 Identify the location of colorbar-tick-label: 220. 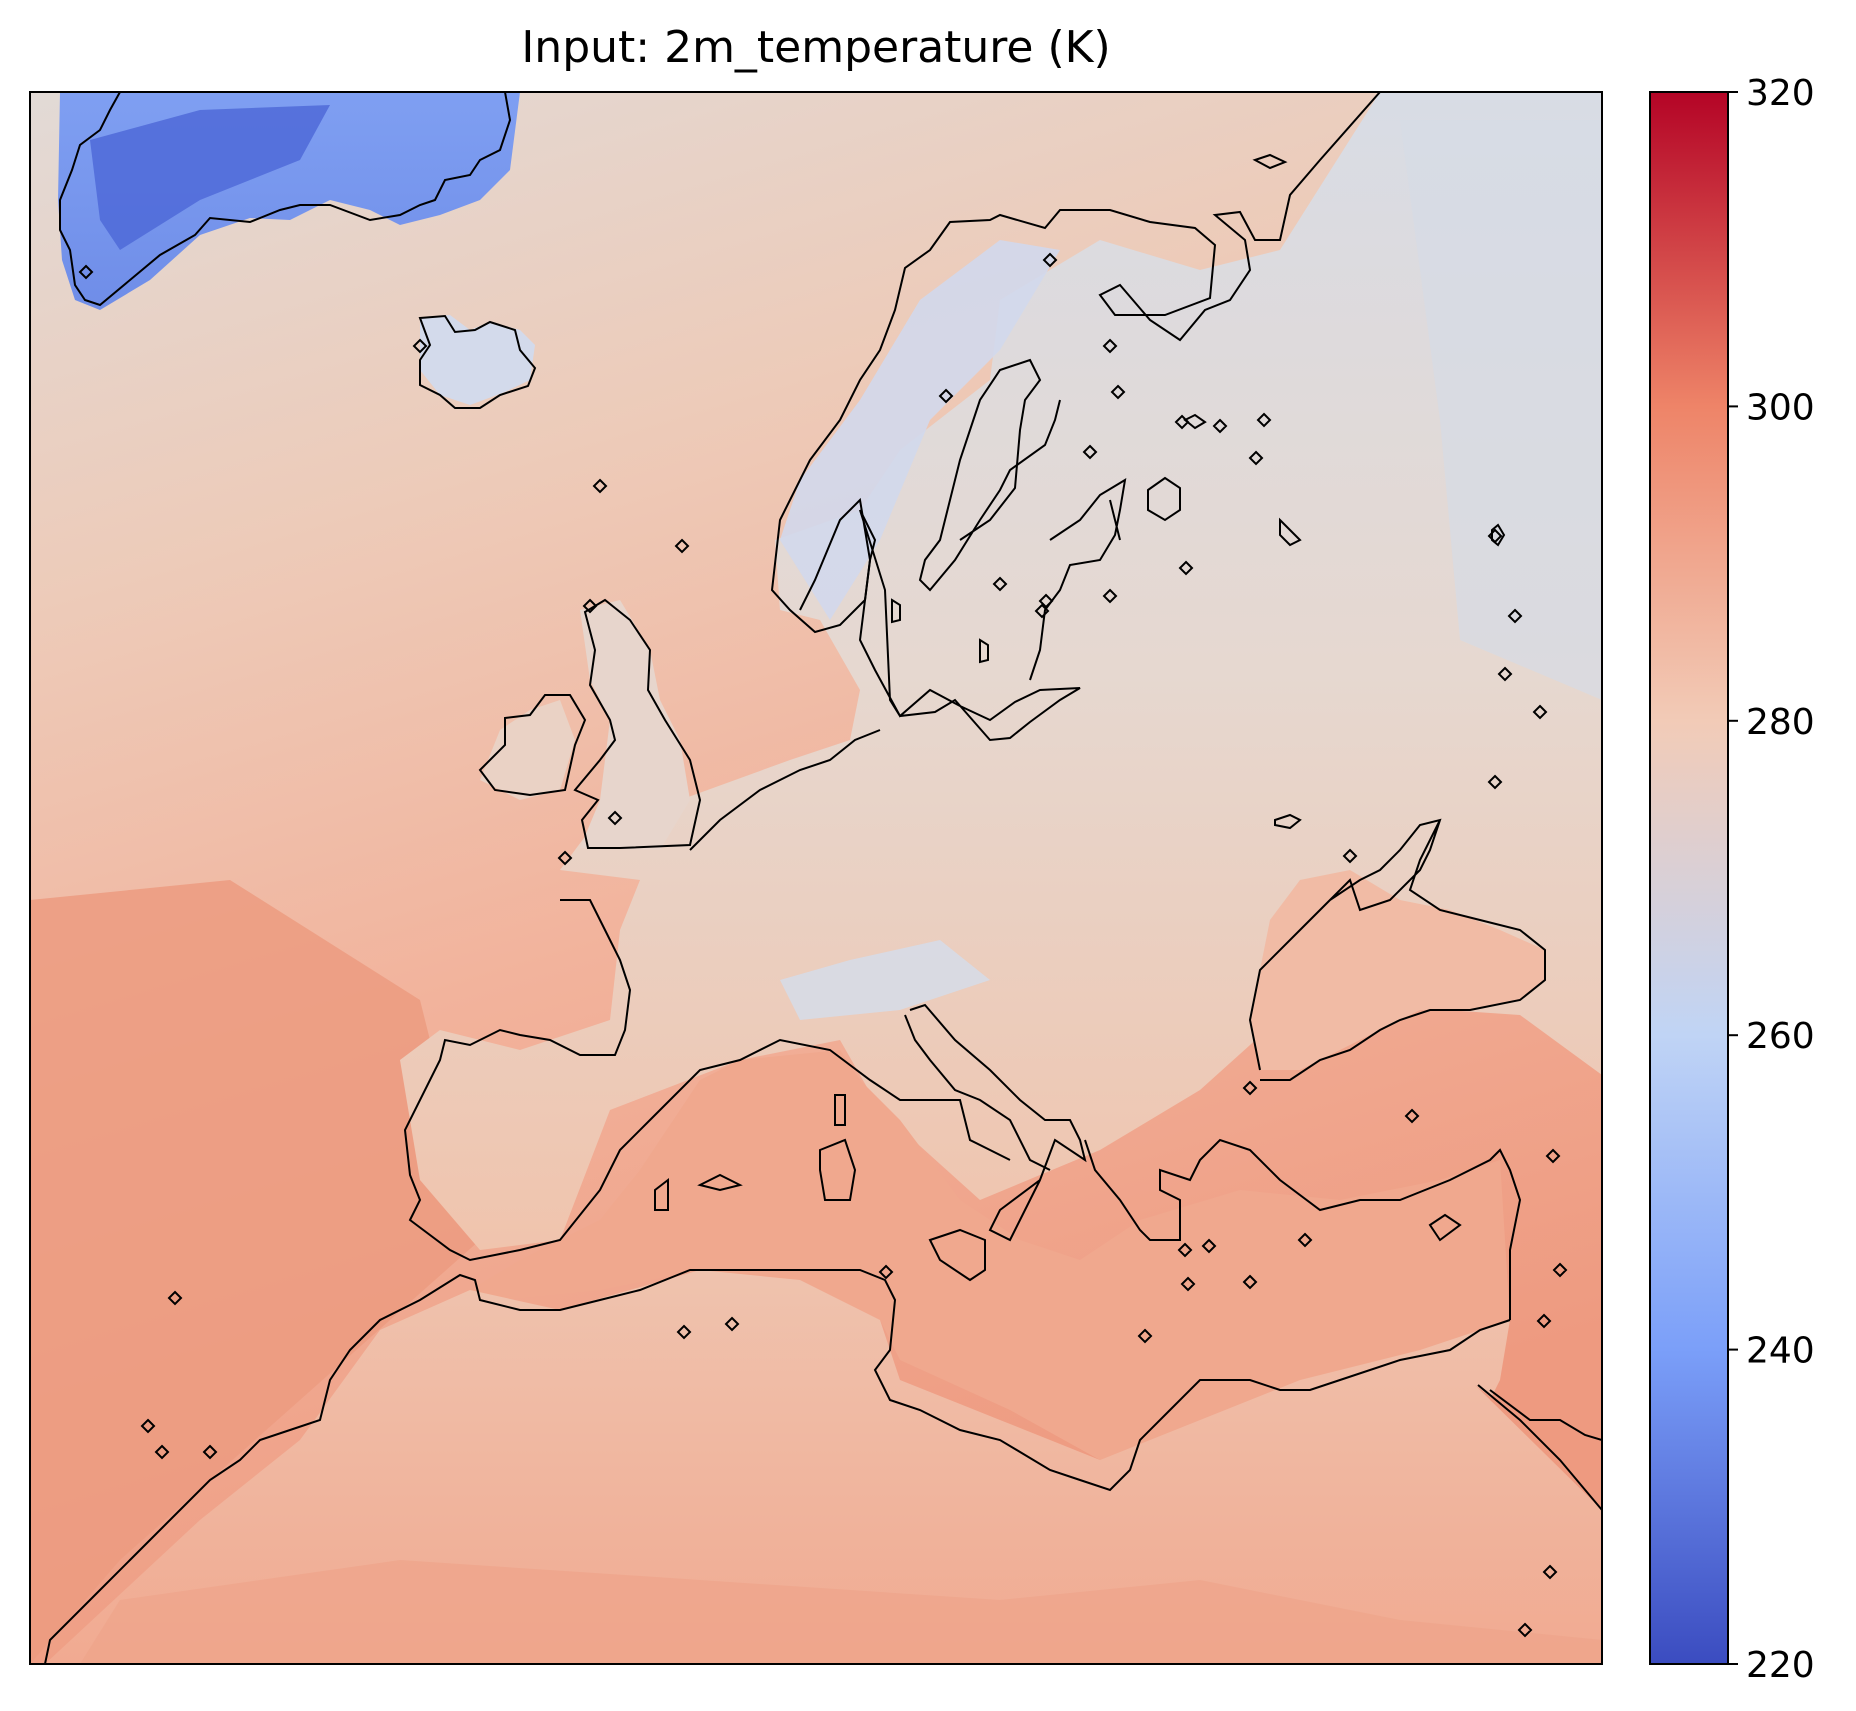
(1780, 1665).